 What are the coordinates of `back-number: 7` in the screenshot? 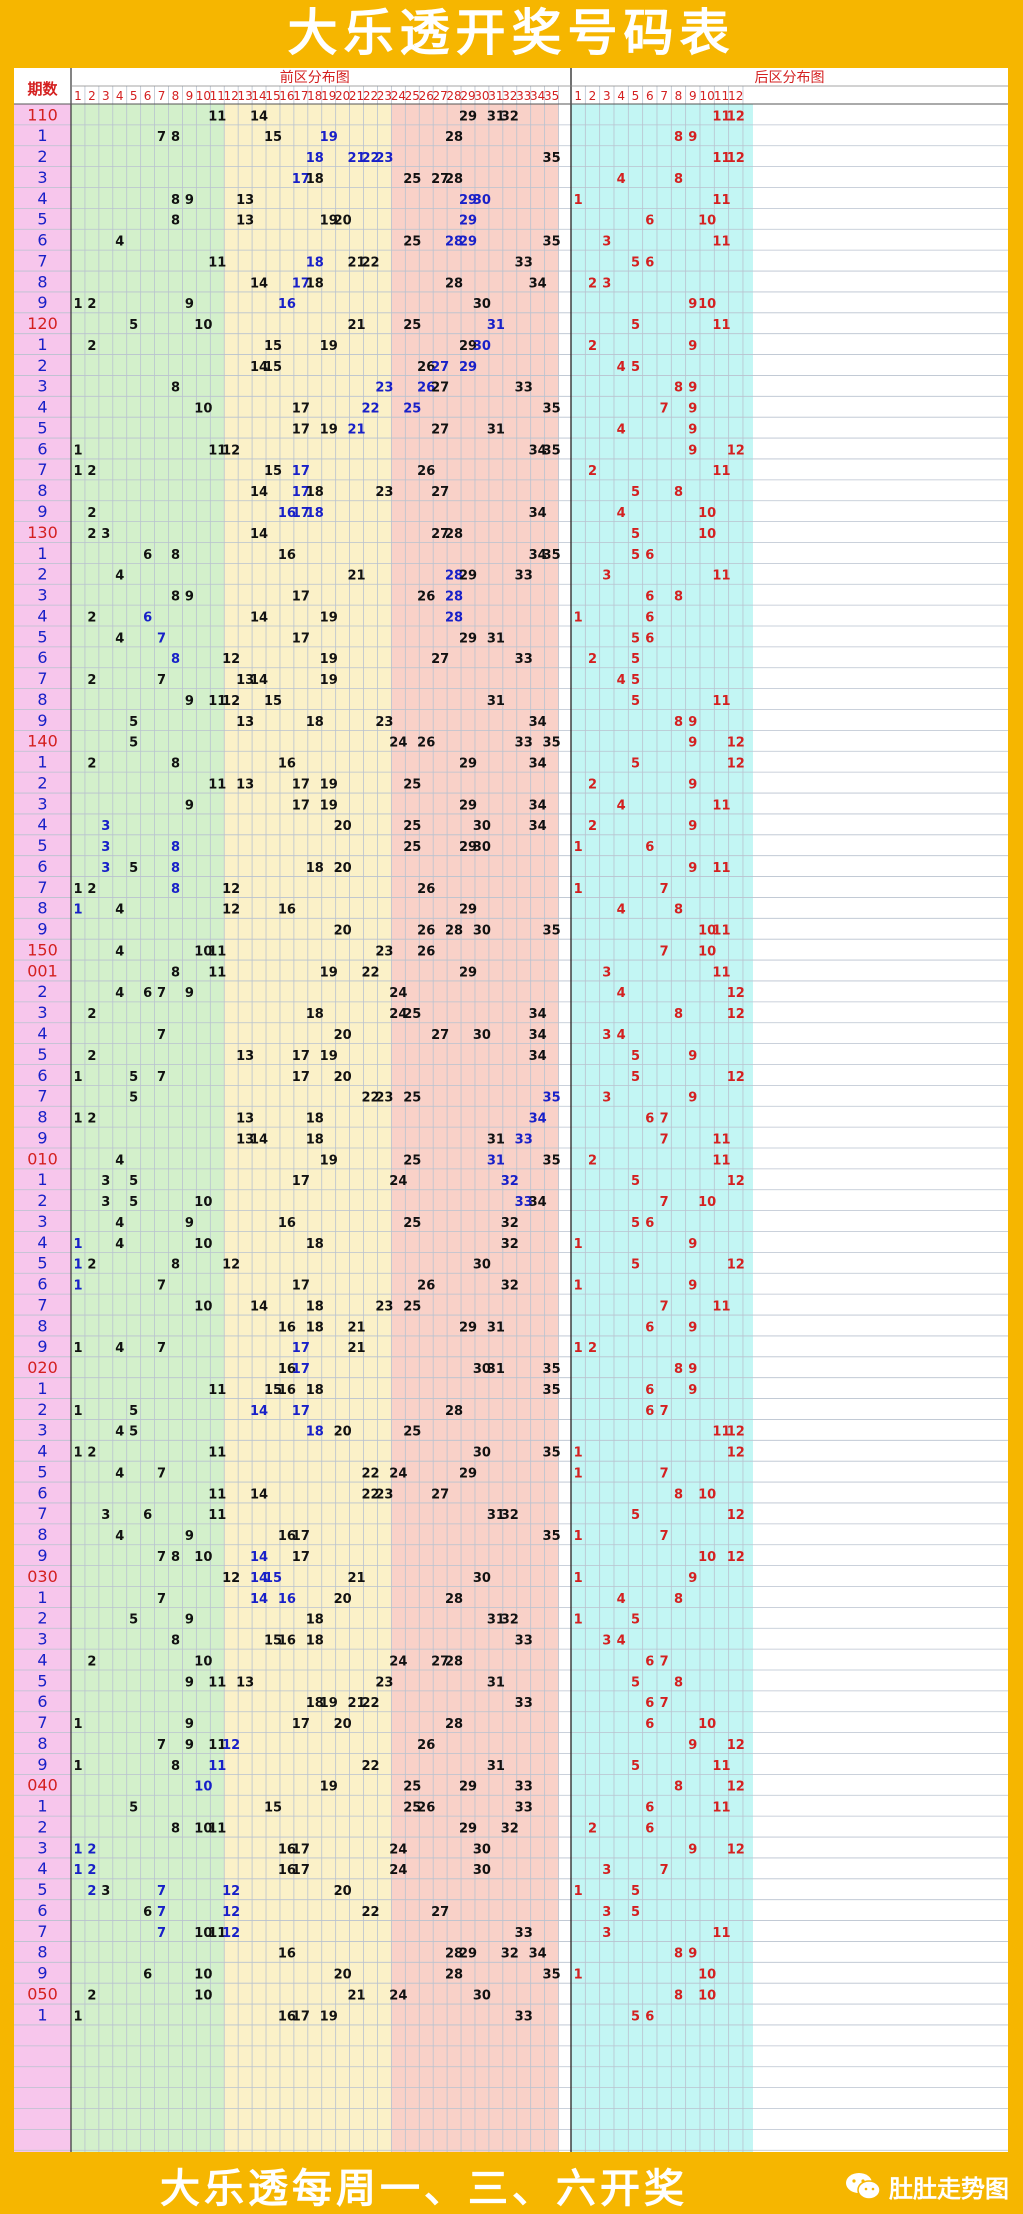 It's located at (664, 951).